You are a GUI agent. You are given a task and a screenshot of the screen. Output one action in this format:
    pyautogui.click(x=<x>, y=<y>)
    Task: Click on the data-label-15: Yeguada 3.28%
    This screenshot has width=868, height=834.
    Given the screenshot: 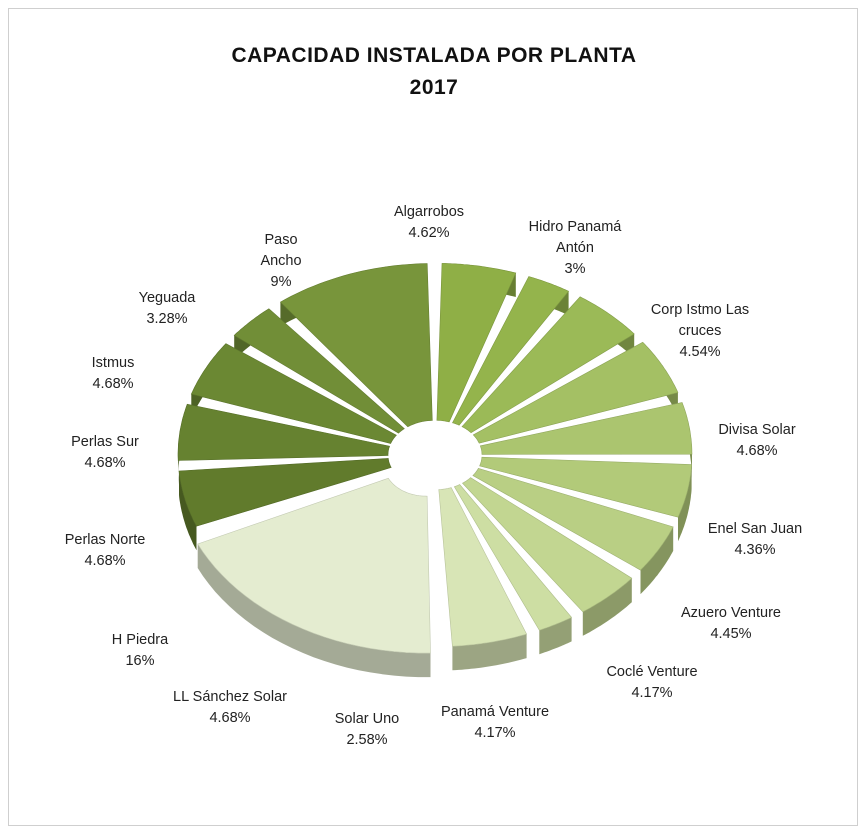 What is the action you would take?
    pyautogui.click(x=167, y=309)
    